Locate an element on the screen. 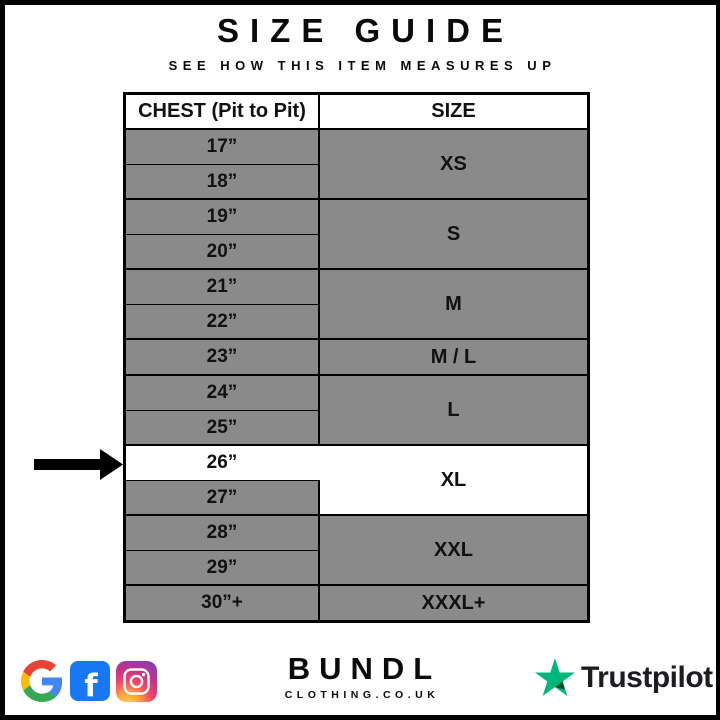 This screenshot has height=720, width=720. size-group-row: 17” 18” XS is located at coordinates (356, 165).